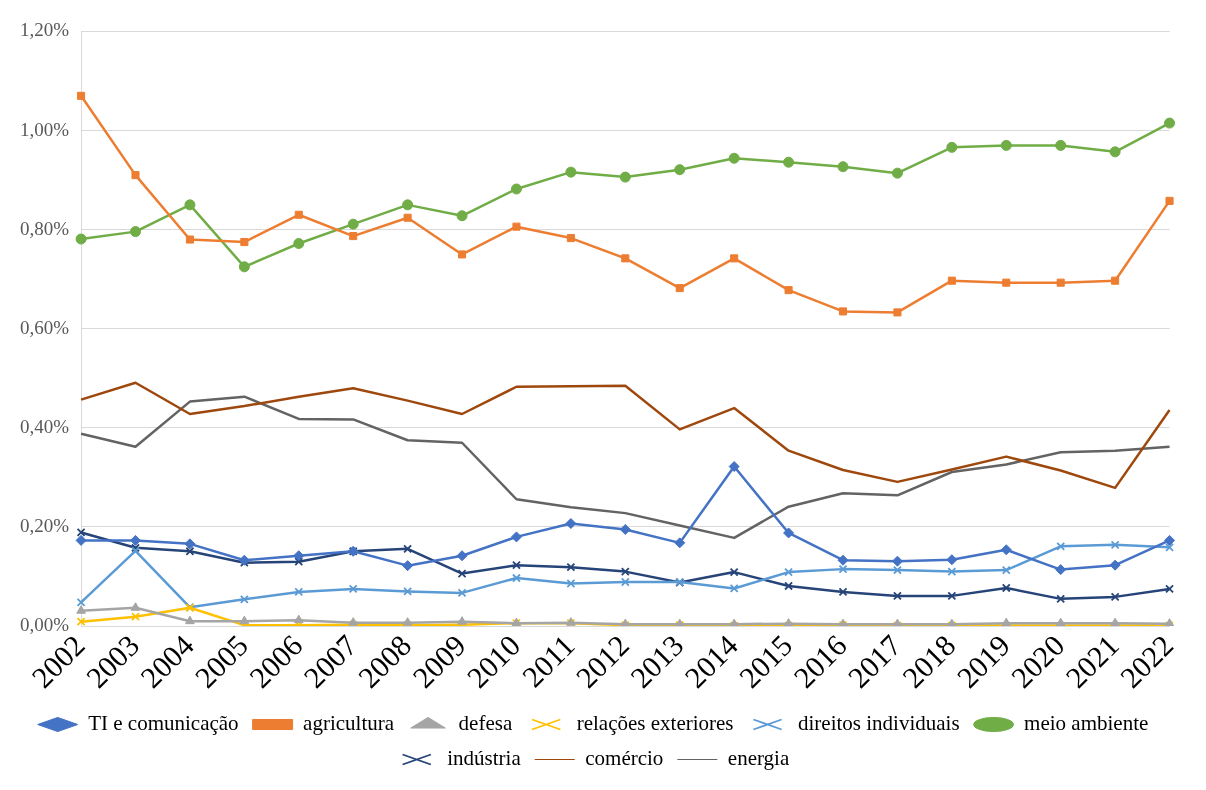 This screenshot has height=790, width=1206. I want to click on y-tick-label: 0,60%, so click(45, 327).